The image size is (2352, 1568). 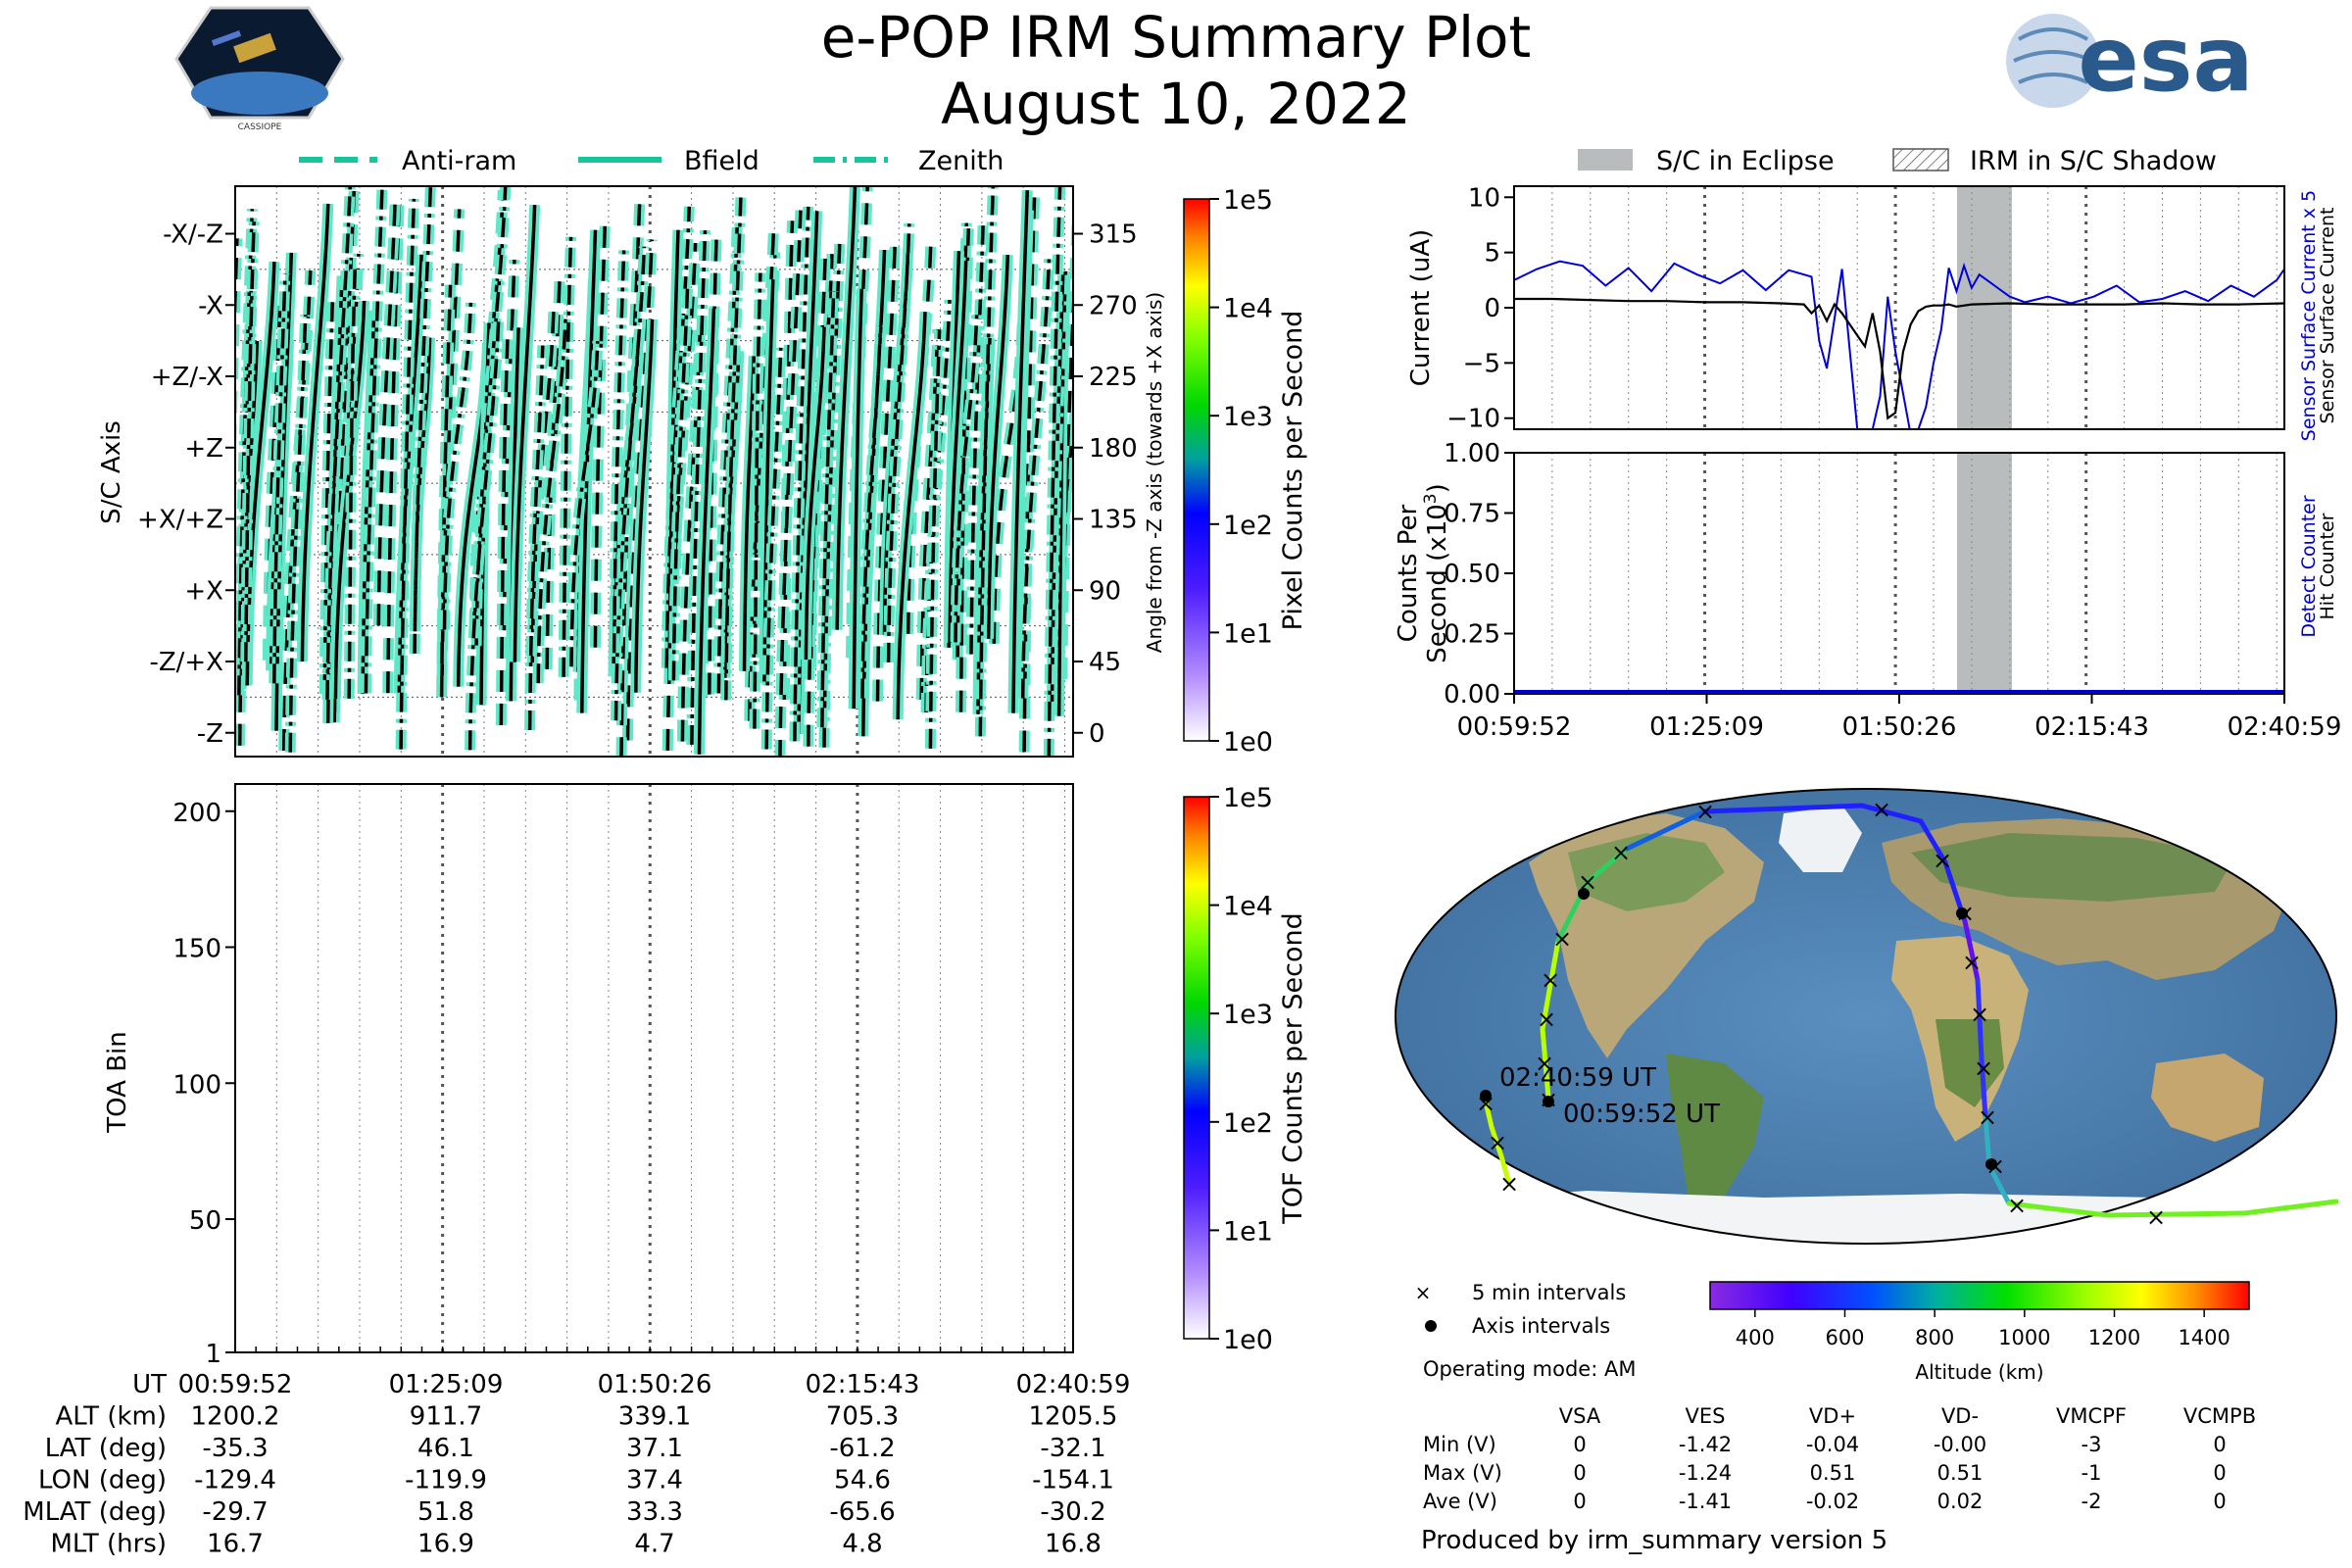 What do you see at coordinates (2309, 566) in the screenshot?
I see `counts-y2label-detect: Detect Counter` at bounding box center [2309, 566].